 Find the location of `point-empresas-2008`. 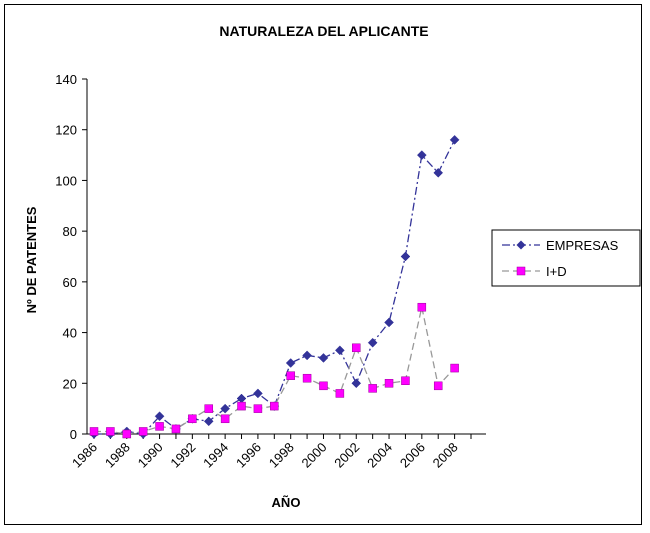

point-empresas-2008 is located at coordinates (454, 140).